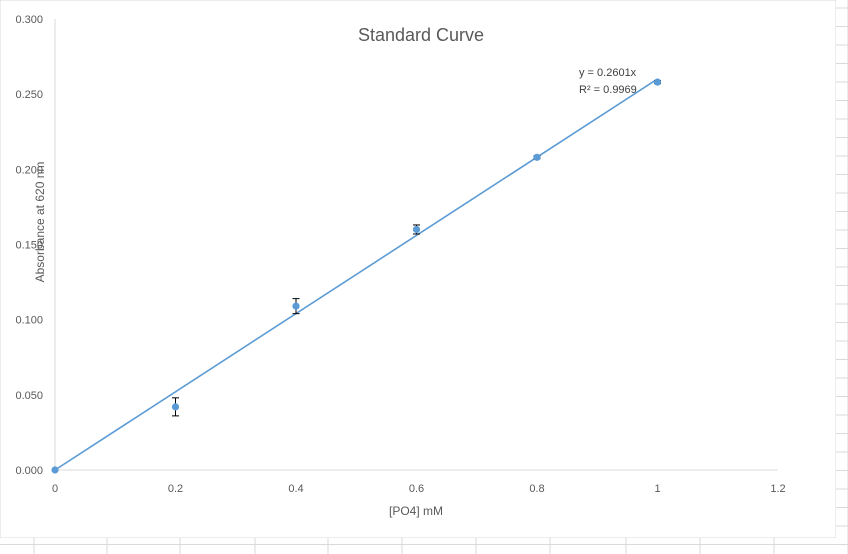 The image size is (848, 554). I want to click on y-tick-label: 0.200, so click(29, 170).